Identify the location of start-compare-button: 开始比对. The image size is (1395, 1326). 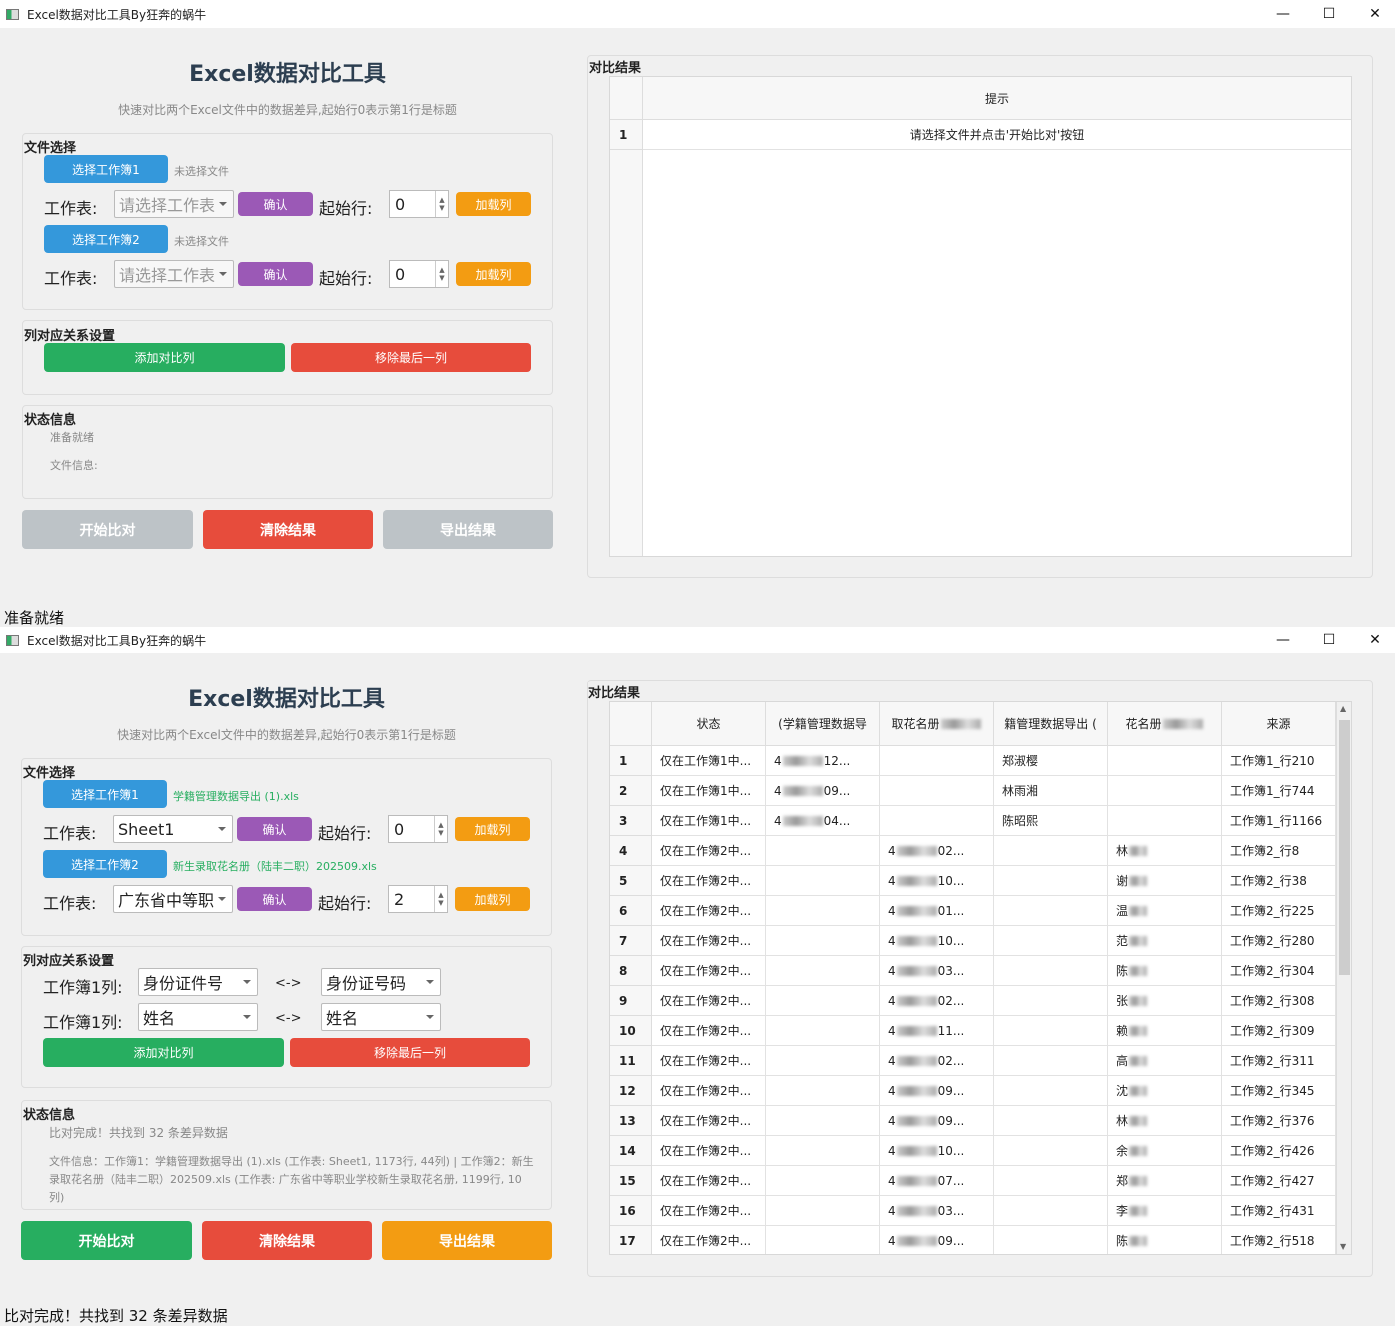
(107, 529).